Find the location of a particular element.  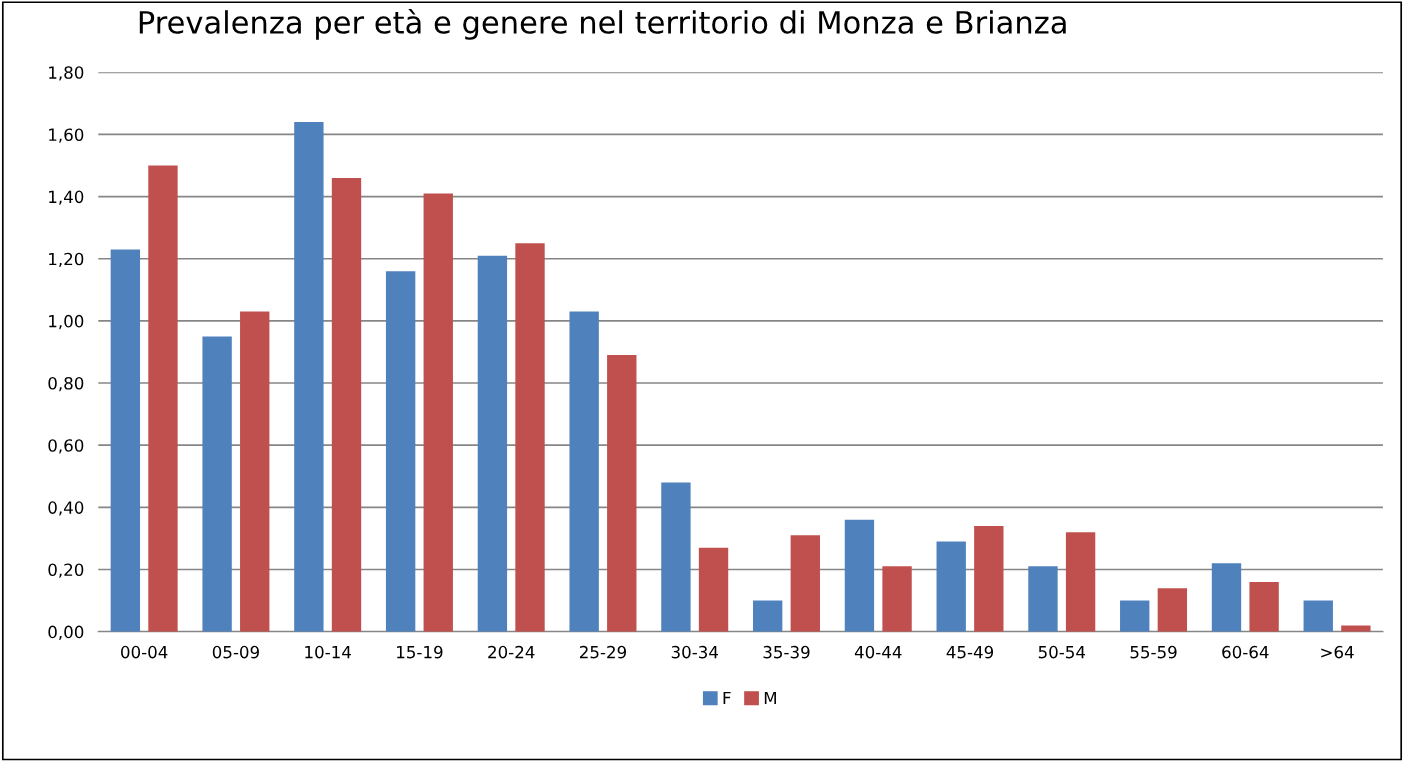

y-tick-label: 1,00 is located at coordinates (66, 322).